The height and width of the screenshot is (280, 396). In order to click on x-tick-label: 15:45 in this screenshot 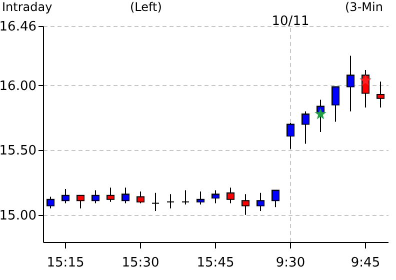, I will do `click(215, 263)`.